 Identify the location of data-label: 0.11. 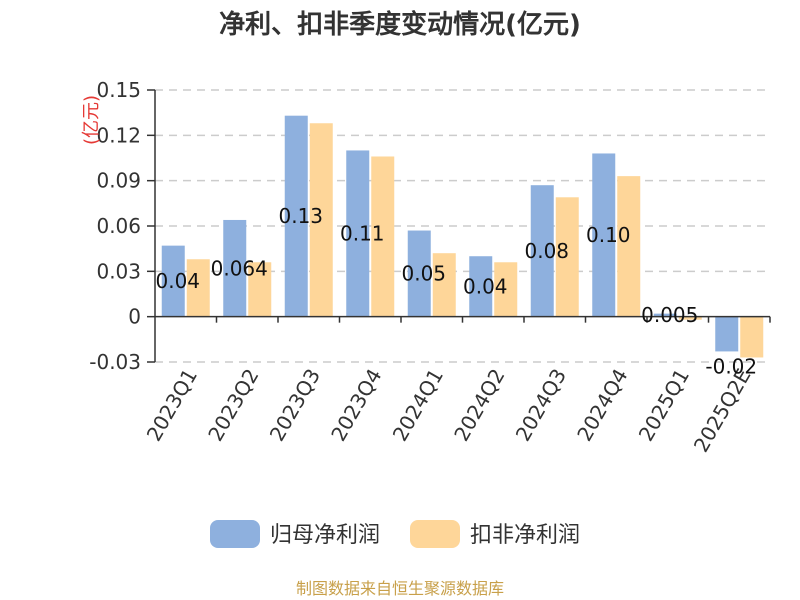
(362, 234).